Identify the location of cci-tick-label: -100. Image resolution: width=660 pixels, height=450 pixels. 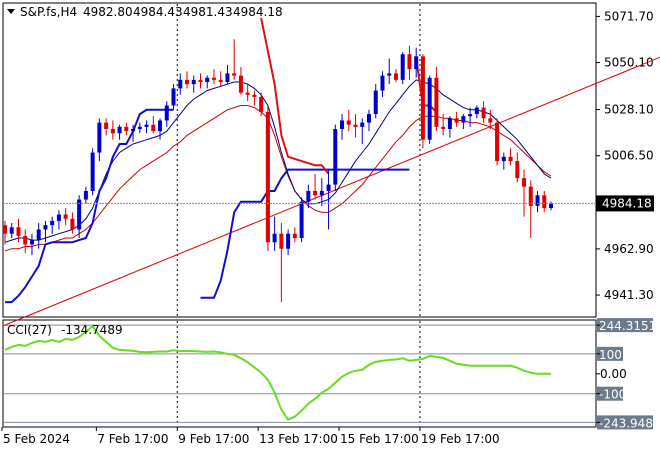
(612, 395).